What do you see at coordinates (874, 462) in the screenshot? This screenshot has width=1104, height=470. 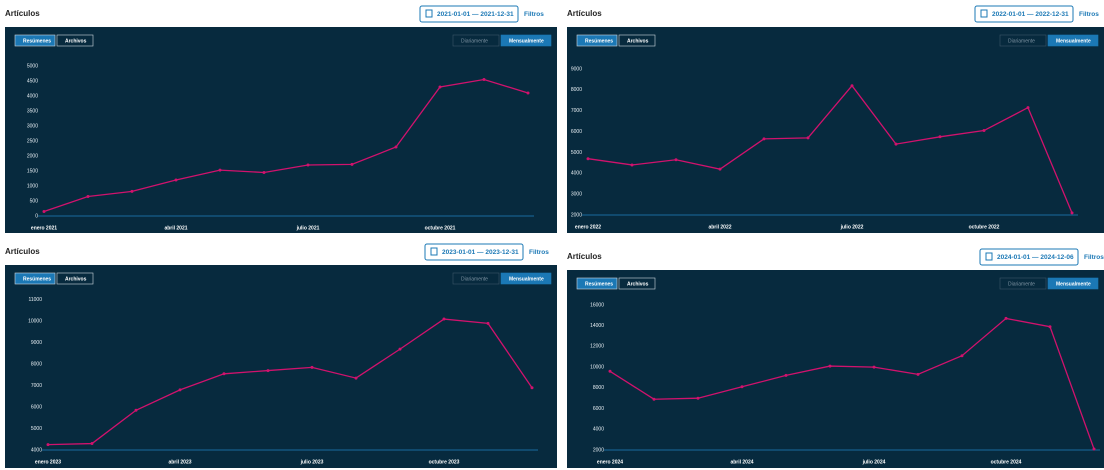 I see `x-tick-label: julio 2024` at bounding box center [874, 462].